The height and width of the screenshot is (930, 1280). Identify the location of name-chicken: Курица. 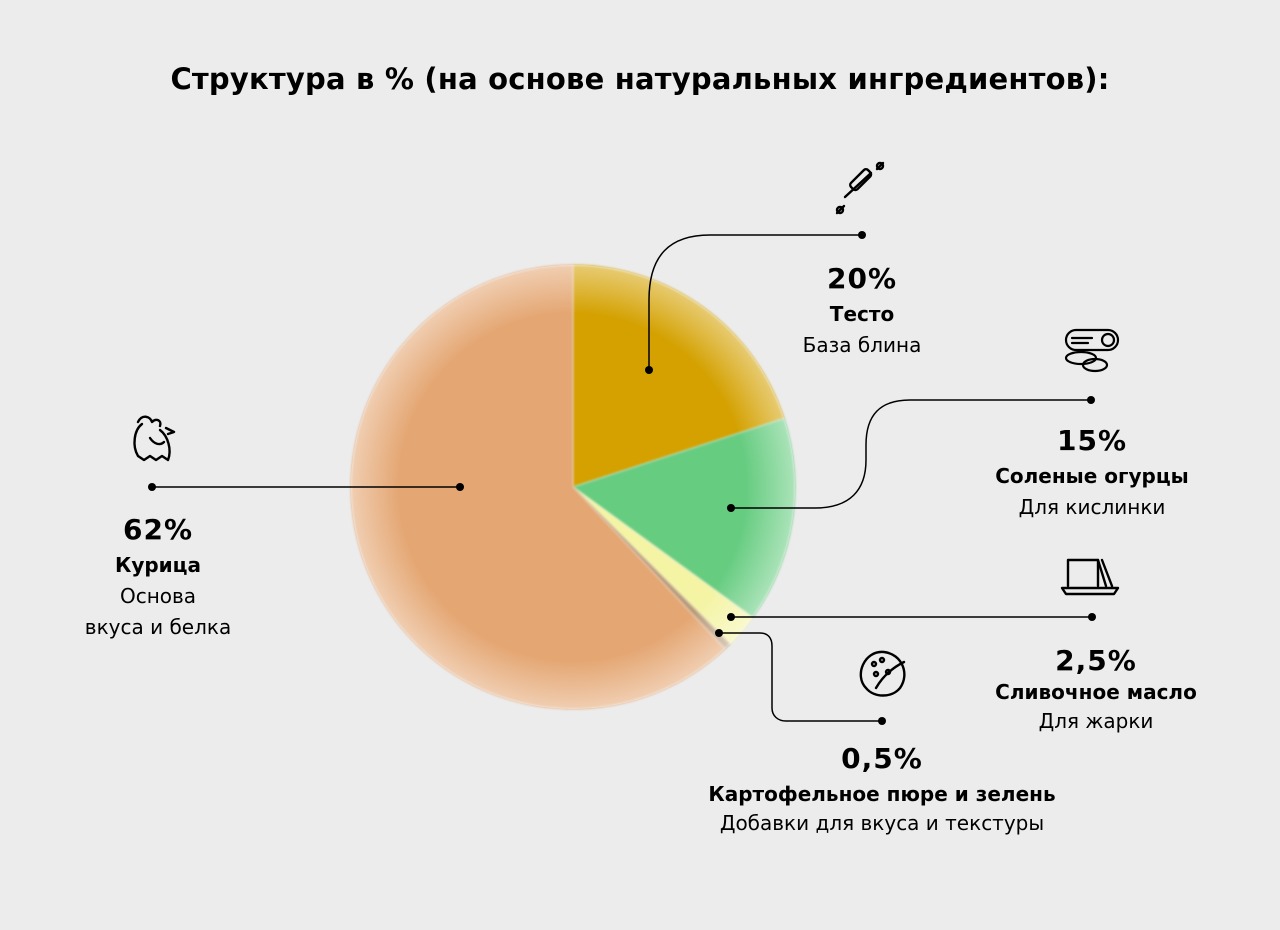
(158, 565).